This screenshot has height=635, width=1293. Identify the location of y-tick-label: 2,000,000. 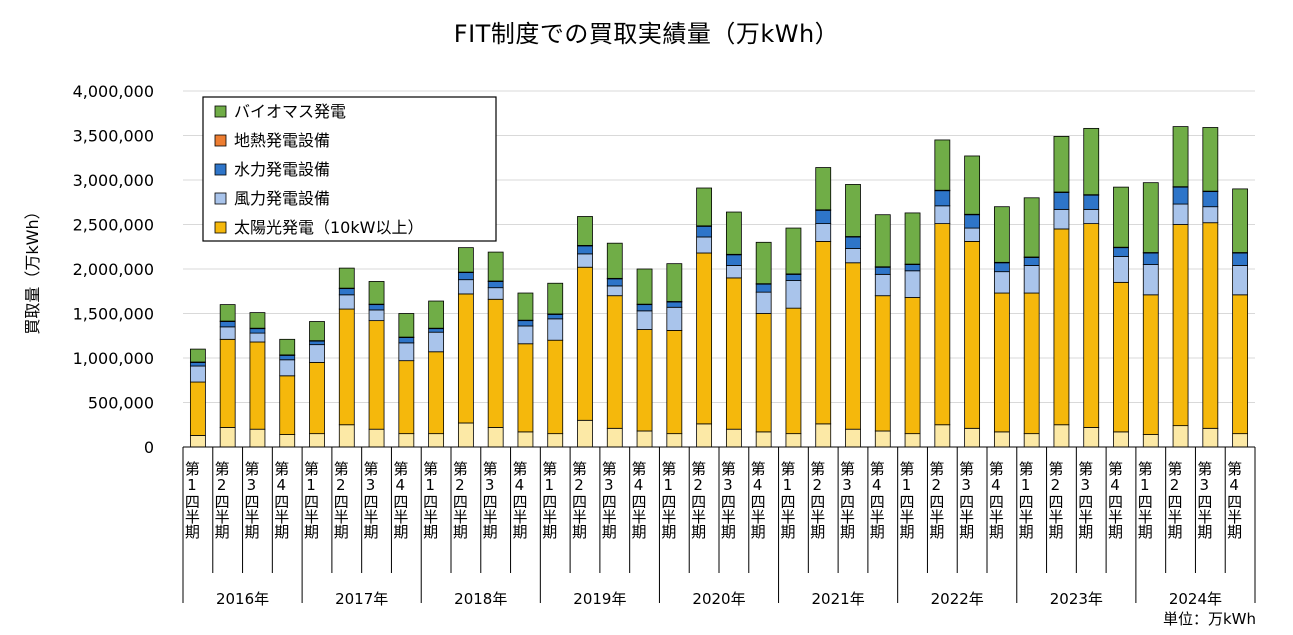
(113, 269).